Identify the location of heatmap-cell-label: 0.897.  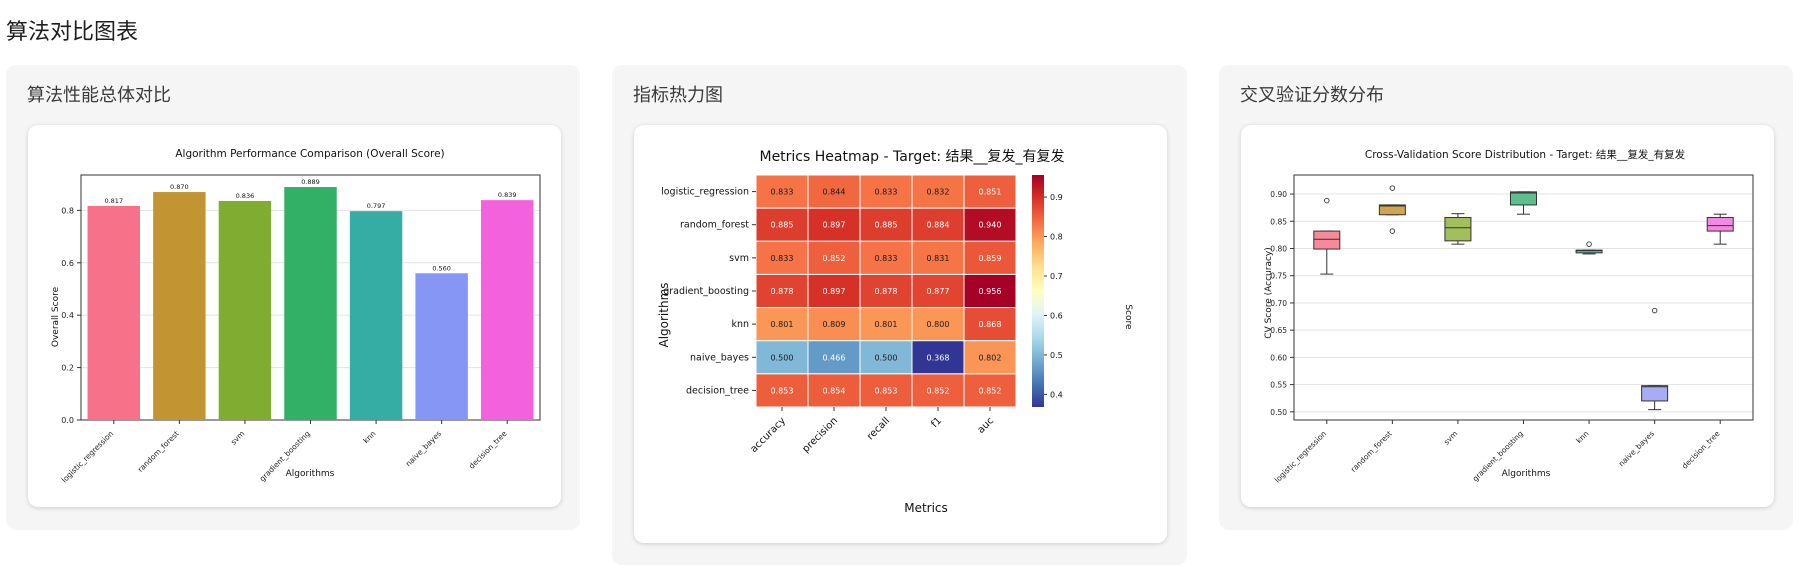
(834, 225).